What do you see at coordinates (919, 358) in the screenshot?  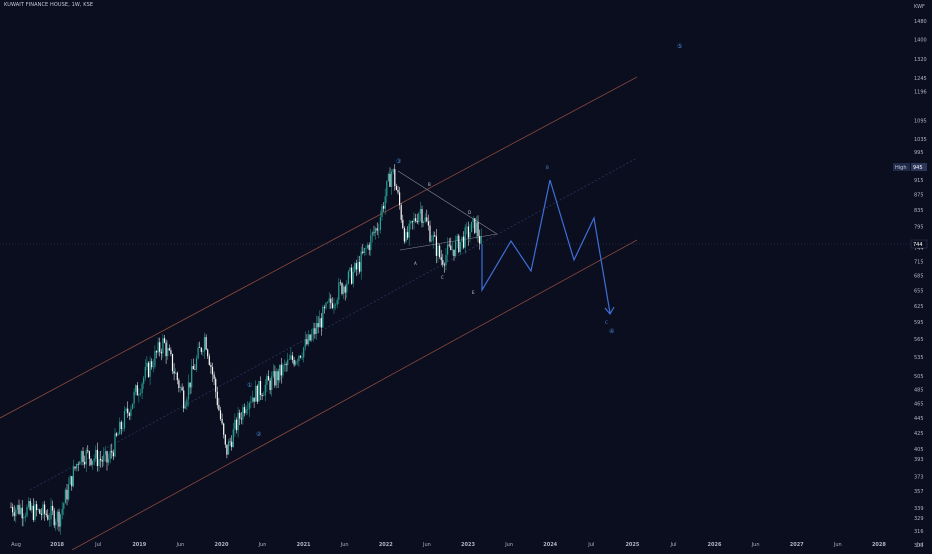 I see `price-tick-label: 535` at bounding box center [919, 358].